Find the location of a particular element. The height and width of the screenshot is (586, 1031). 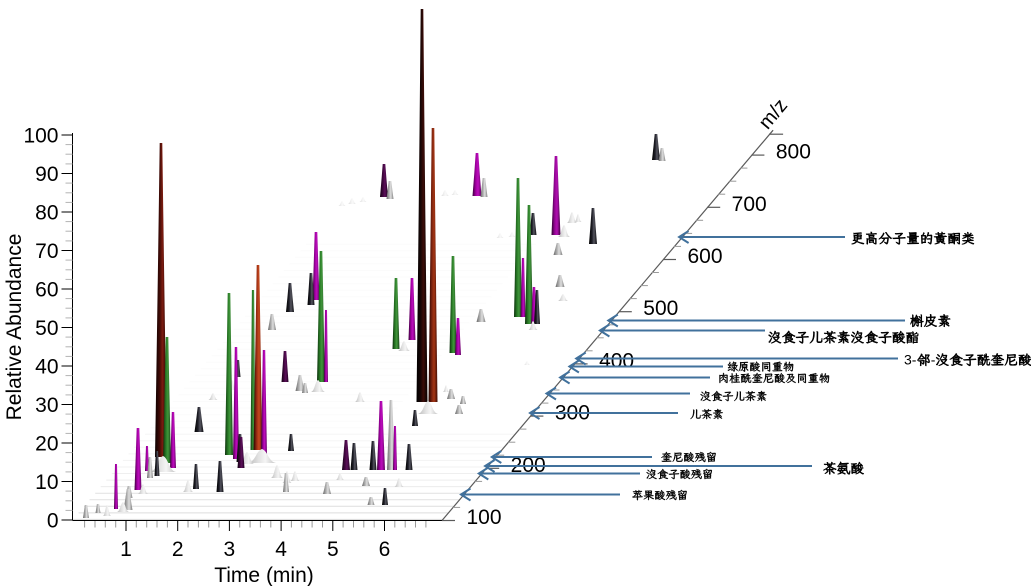

svg-text: 5 is located at coordinates (333, 549).